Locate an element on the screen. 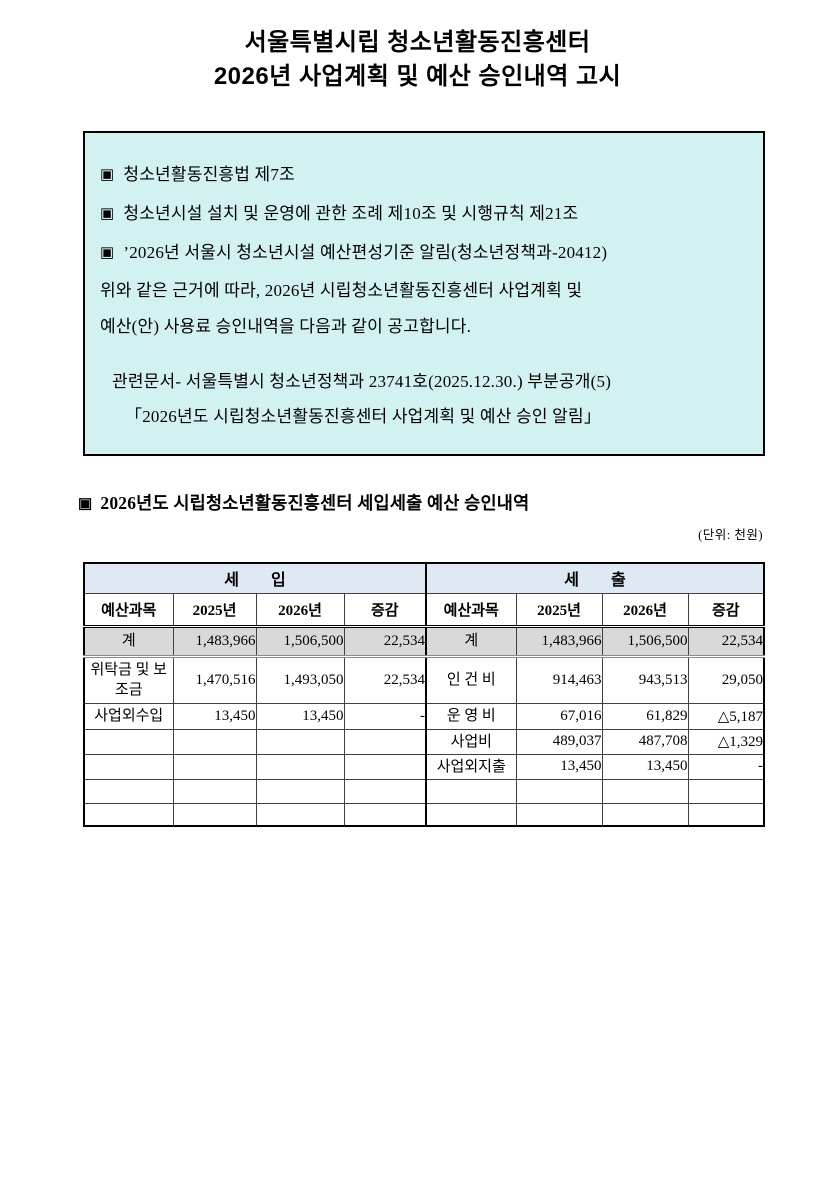 This screenshot has width=835, height=1181. table-cell: 사업비 is located at coordinates (471, 741).